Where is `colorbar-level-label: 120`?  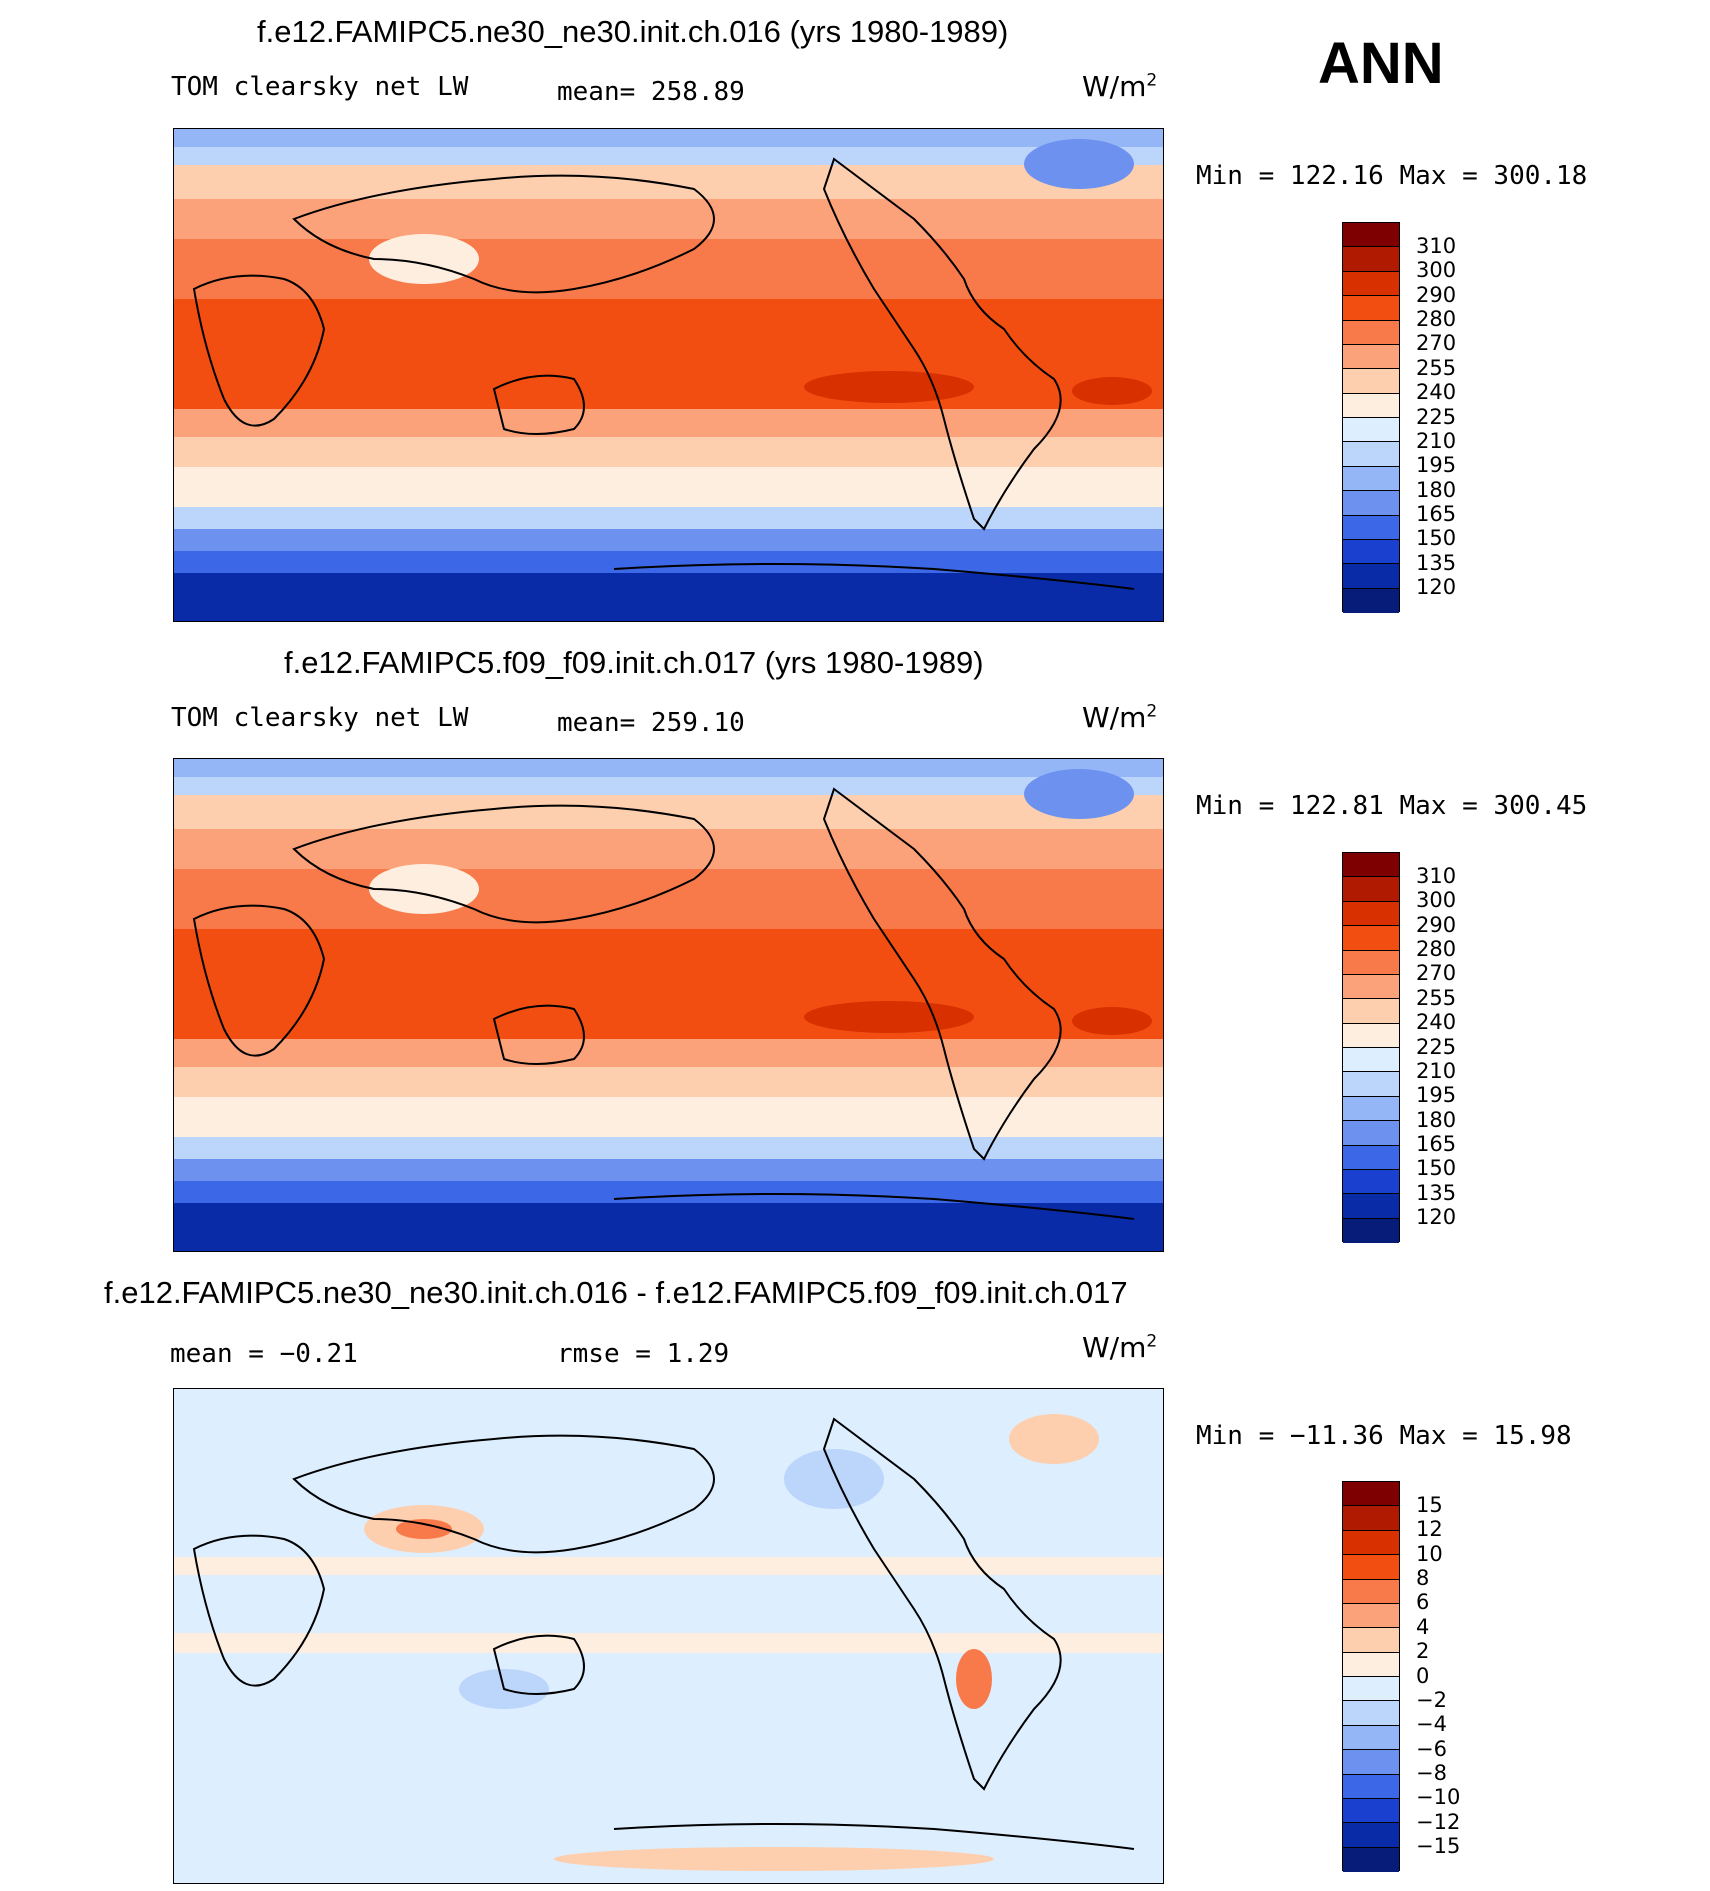
colorbar-level-label: 120 is located at coordinates (1436, 1217).